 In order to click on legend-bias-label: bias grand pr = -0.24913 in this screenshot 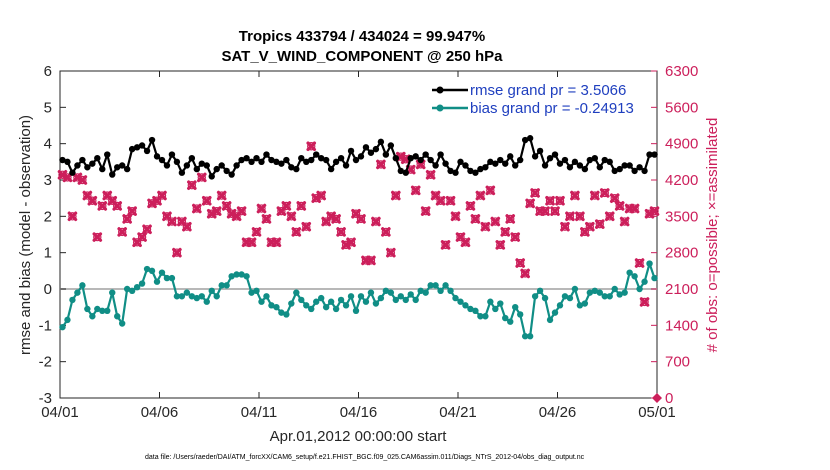, I will do `click(552, 108)`.